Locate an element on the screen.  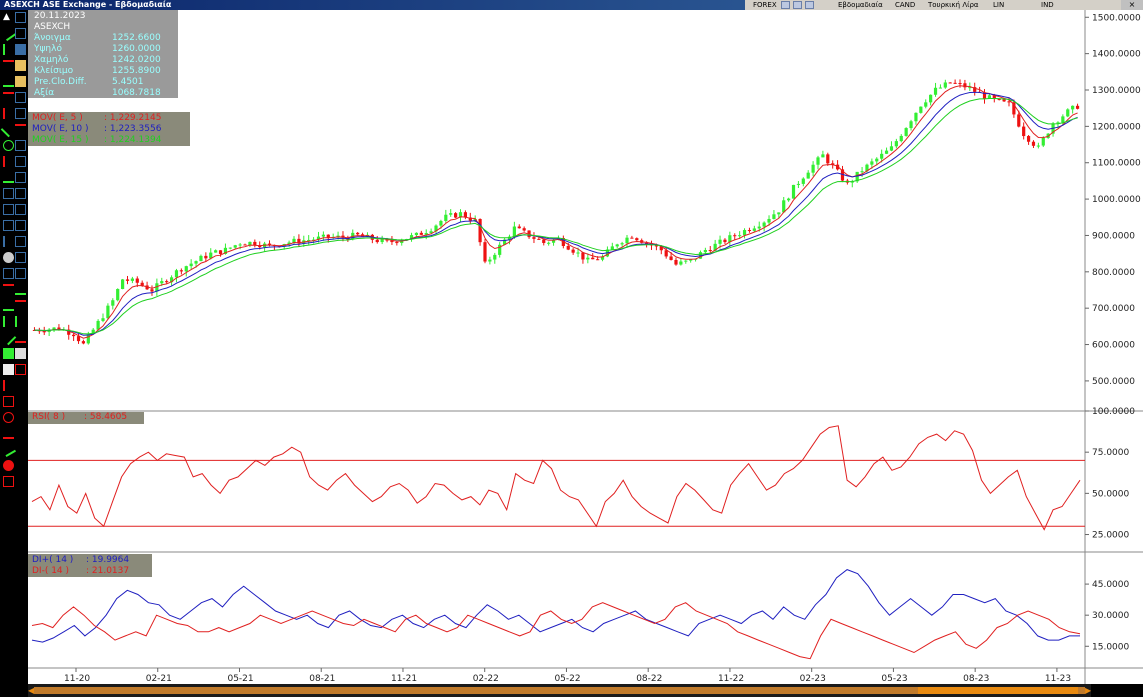
angle-line-icon is located at coordinates (8, 129).